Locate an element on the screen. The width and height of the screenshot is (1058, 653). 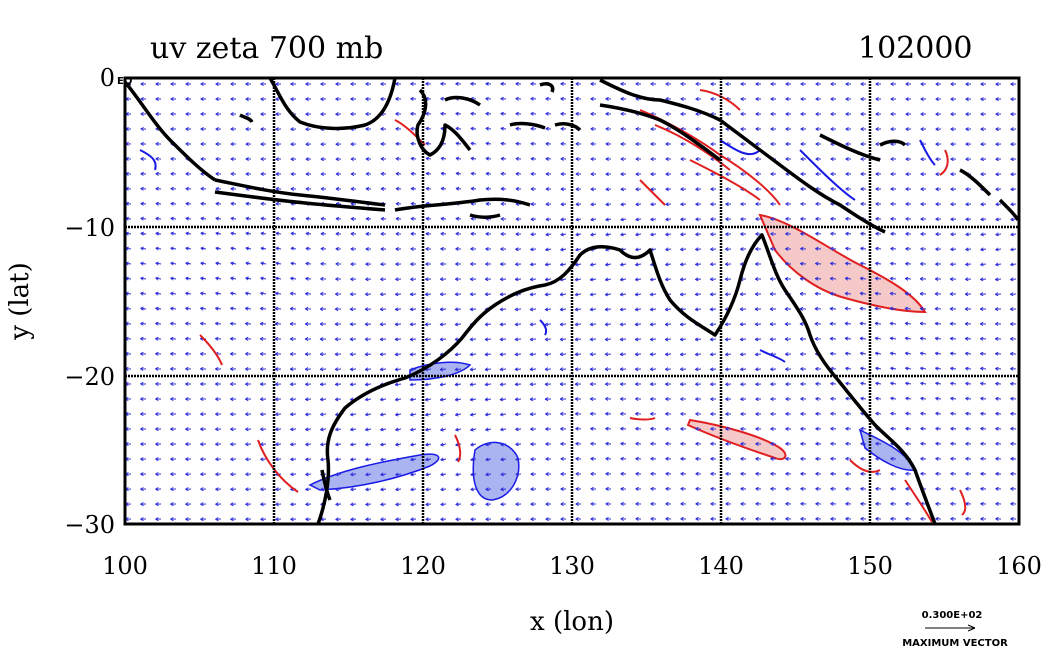
vector-key-magnitude: 0.300E+02 is located at coordinates (952, 615).